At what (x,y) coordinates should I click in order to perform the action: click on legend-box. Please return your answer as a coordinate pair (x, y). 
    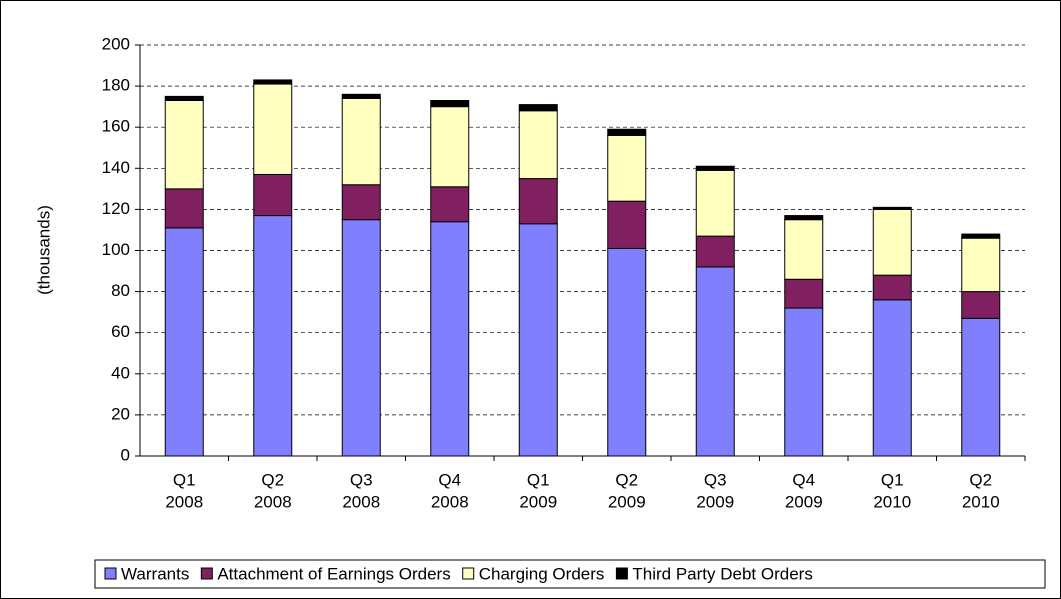
    Looking at the image, I should click on (570, 574).